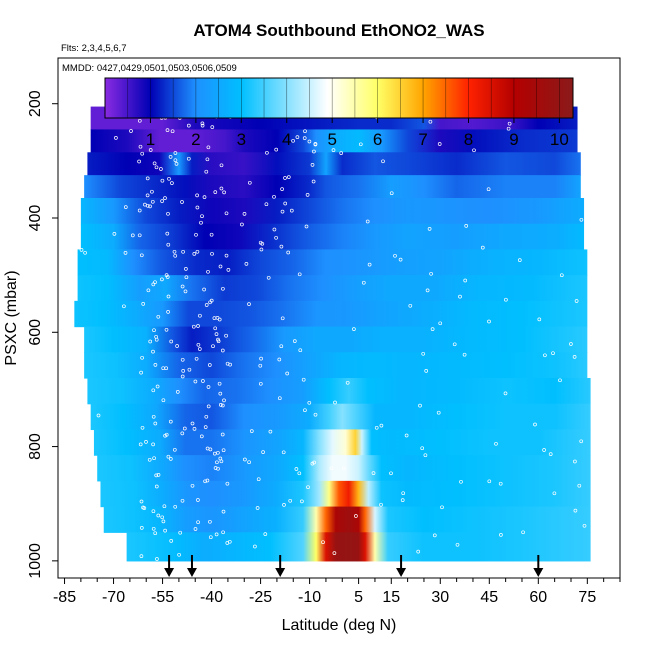  Describe the element at coordinates (337, 592) in the screenshot. I see `x-axis: -85 -70 -55 -40 -25 -10 5 15 30 45 60 75` at that location.